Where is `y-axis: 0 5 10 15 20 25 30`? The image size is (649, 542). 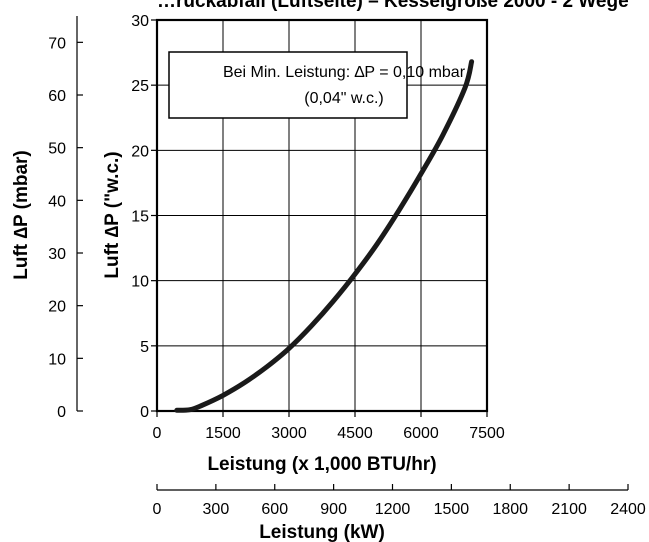 y-axis: 0 5 10 15 20 25 30 is located at coordinates (144, 217).